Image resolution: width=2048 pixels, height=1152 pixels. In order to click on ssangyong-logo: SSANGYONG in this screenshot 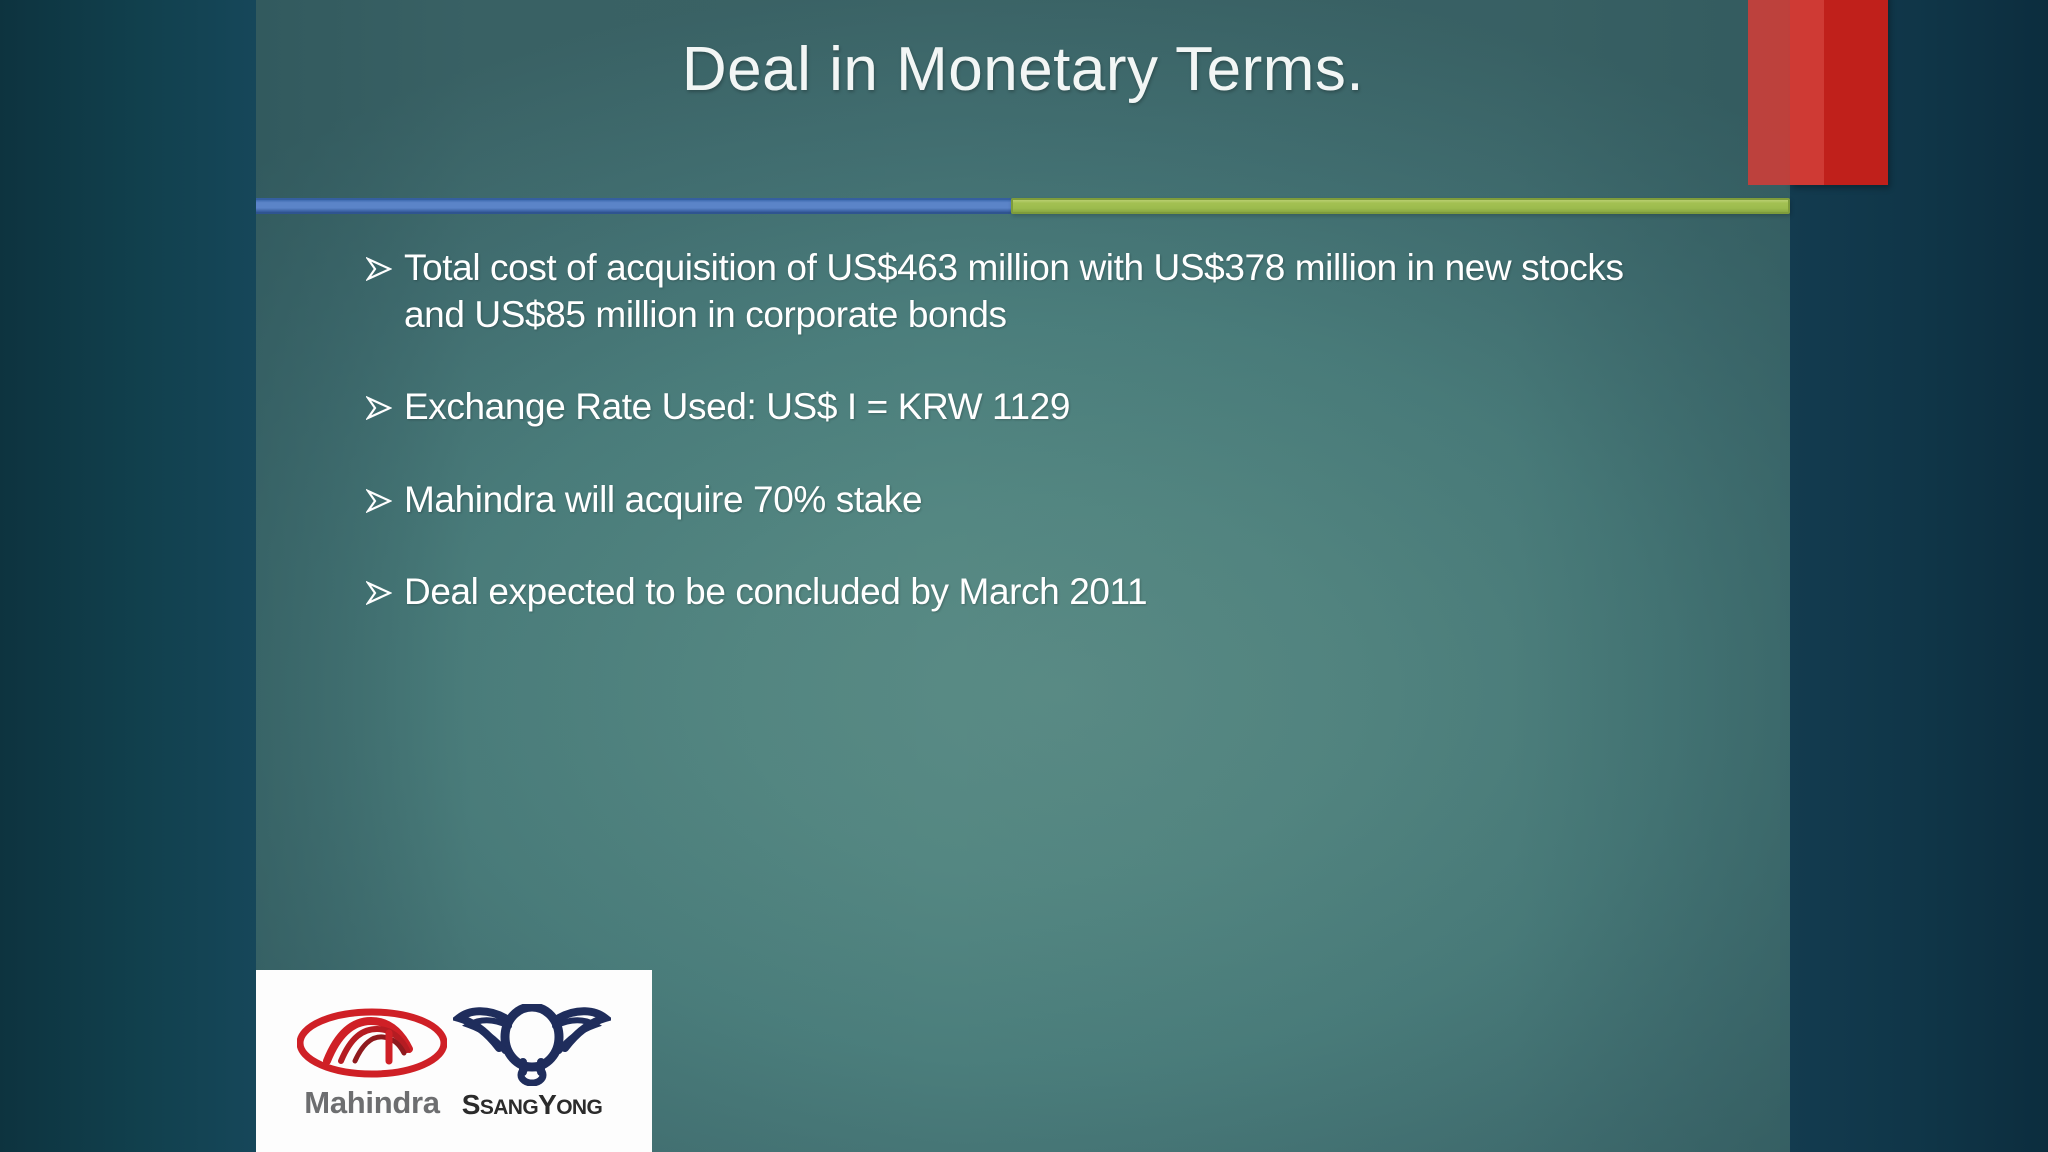, I will do `click(532, 1061)`.